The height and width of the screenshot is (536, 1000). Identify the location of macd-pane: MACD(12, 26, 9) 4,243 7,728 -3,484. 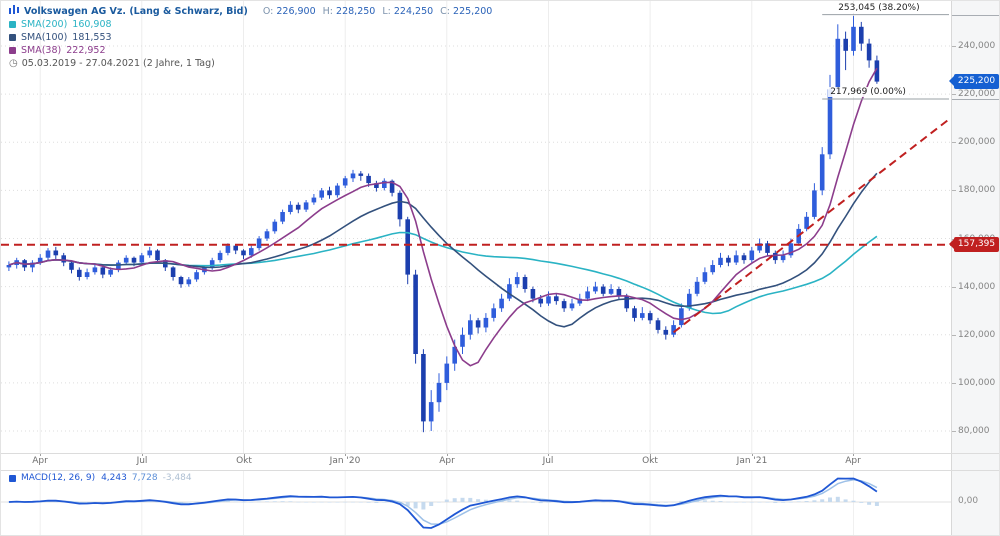
(476, 503).